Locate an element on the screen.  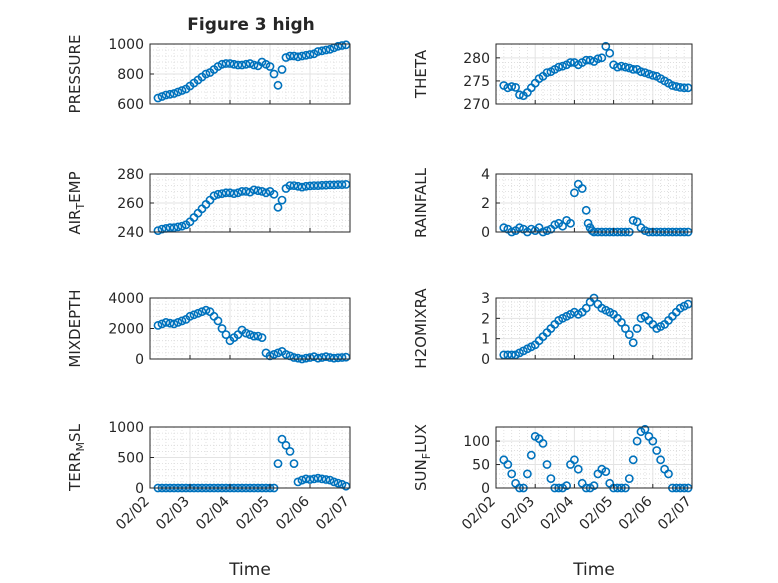
subplot-air-temp: 240 260 280 AIRTEMP is located at coordinates (208, 204).